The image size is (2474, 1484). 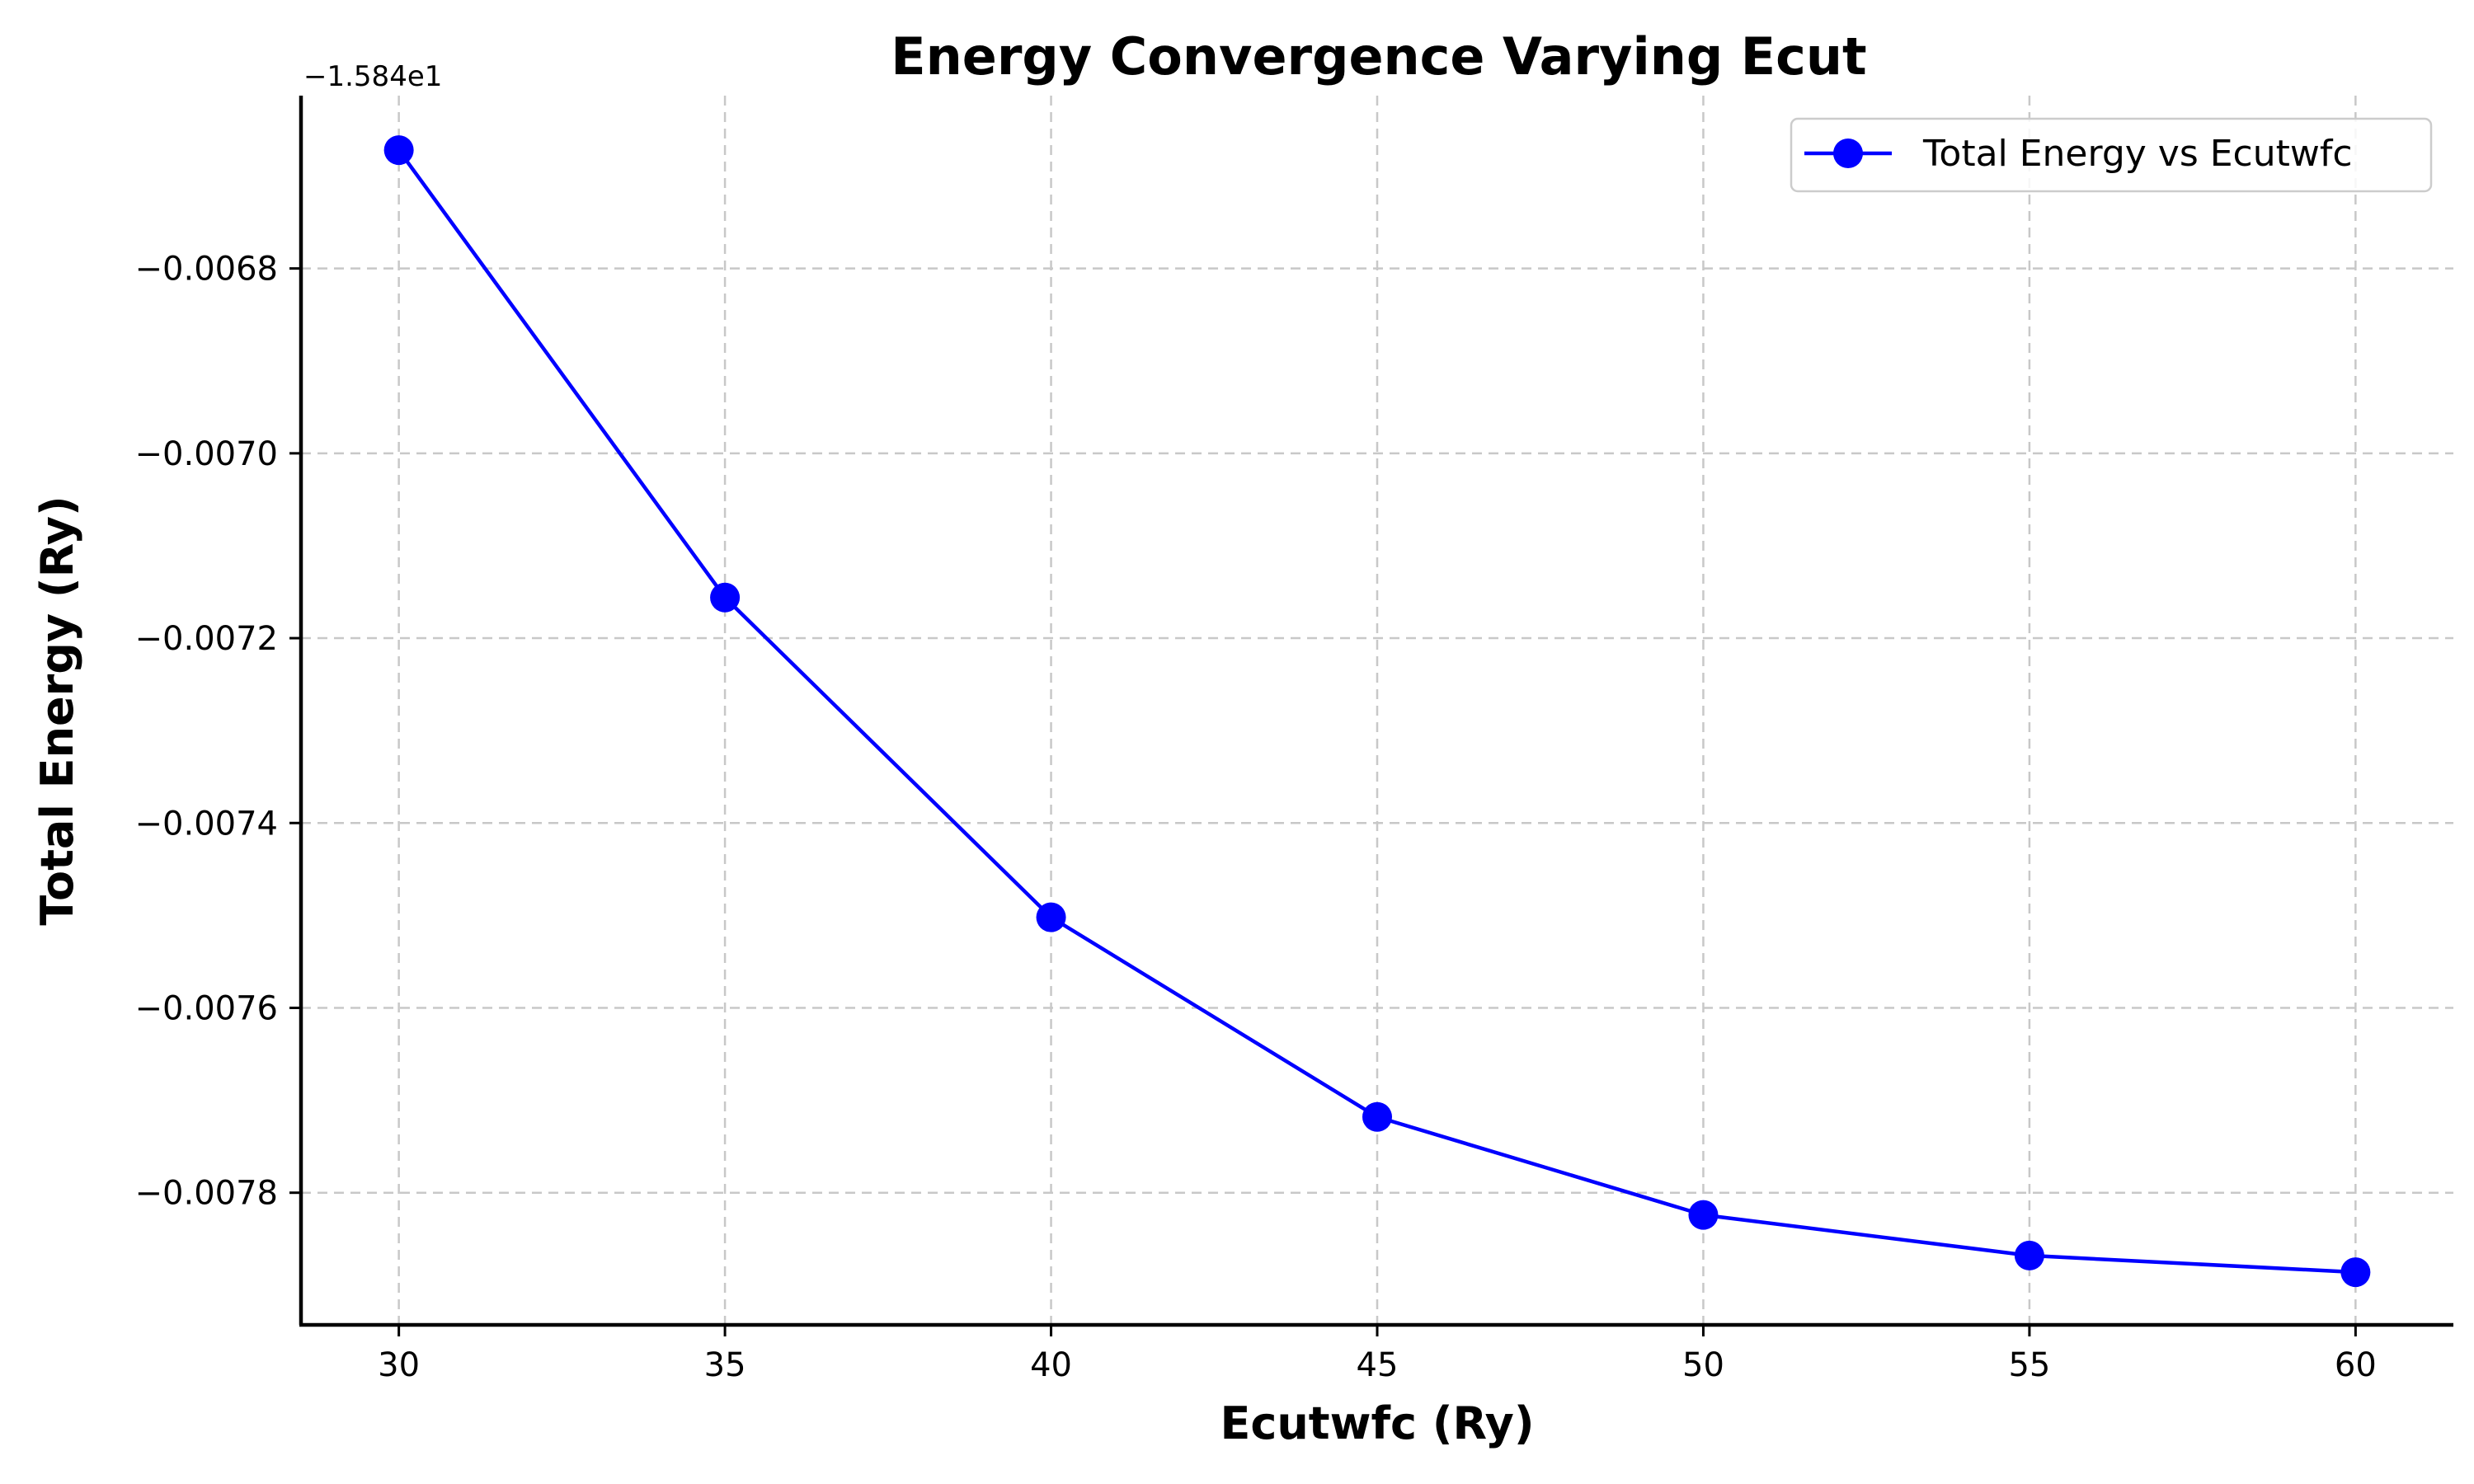 I want to click on y-offset-label: −1.584e1, so click(x=372, y=76).